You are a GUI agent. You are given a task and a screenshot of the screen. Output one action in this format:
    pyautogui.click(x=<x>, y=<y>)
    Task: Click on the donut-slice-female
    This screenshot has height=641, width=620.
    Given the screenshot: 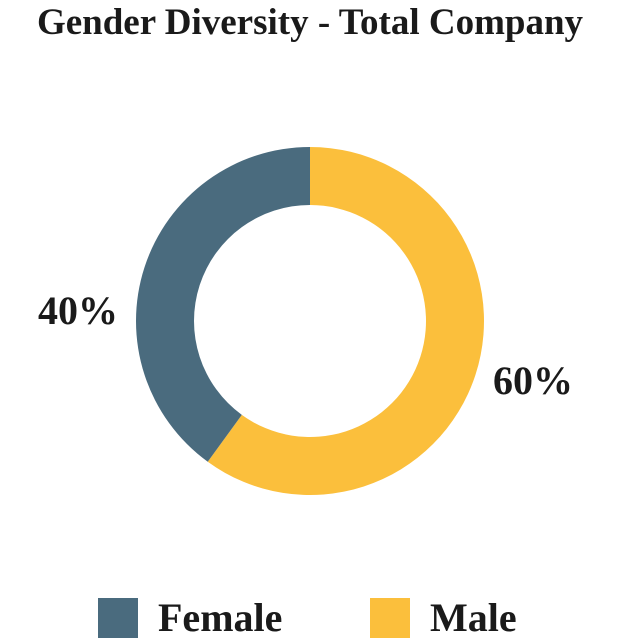 What is the action you would take?
    pyautogui.click(x=223, y=304)
    